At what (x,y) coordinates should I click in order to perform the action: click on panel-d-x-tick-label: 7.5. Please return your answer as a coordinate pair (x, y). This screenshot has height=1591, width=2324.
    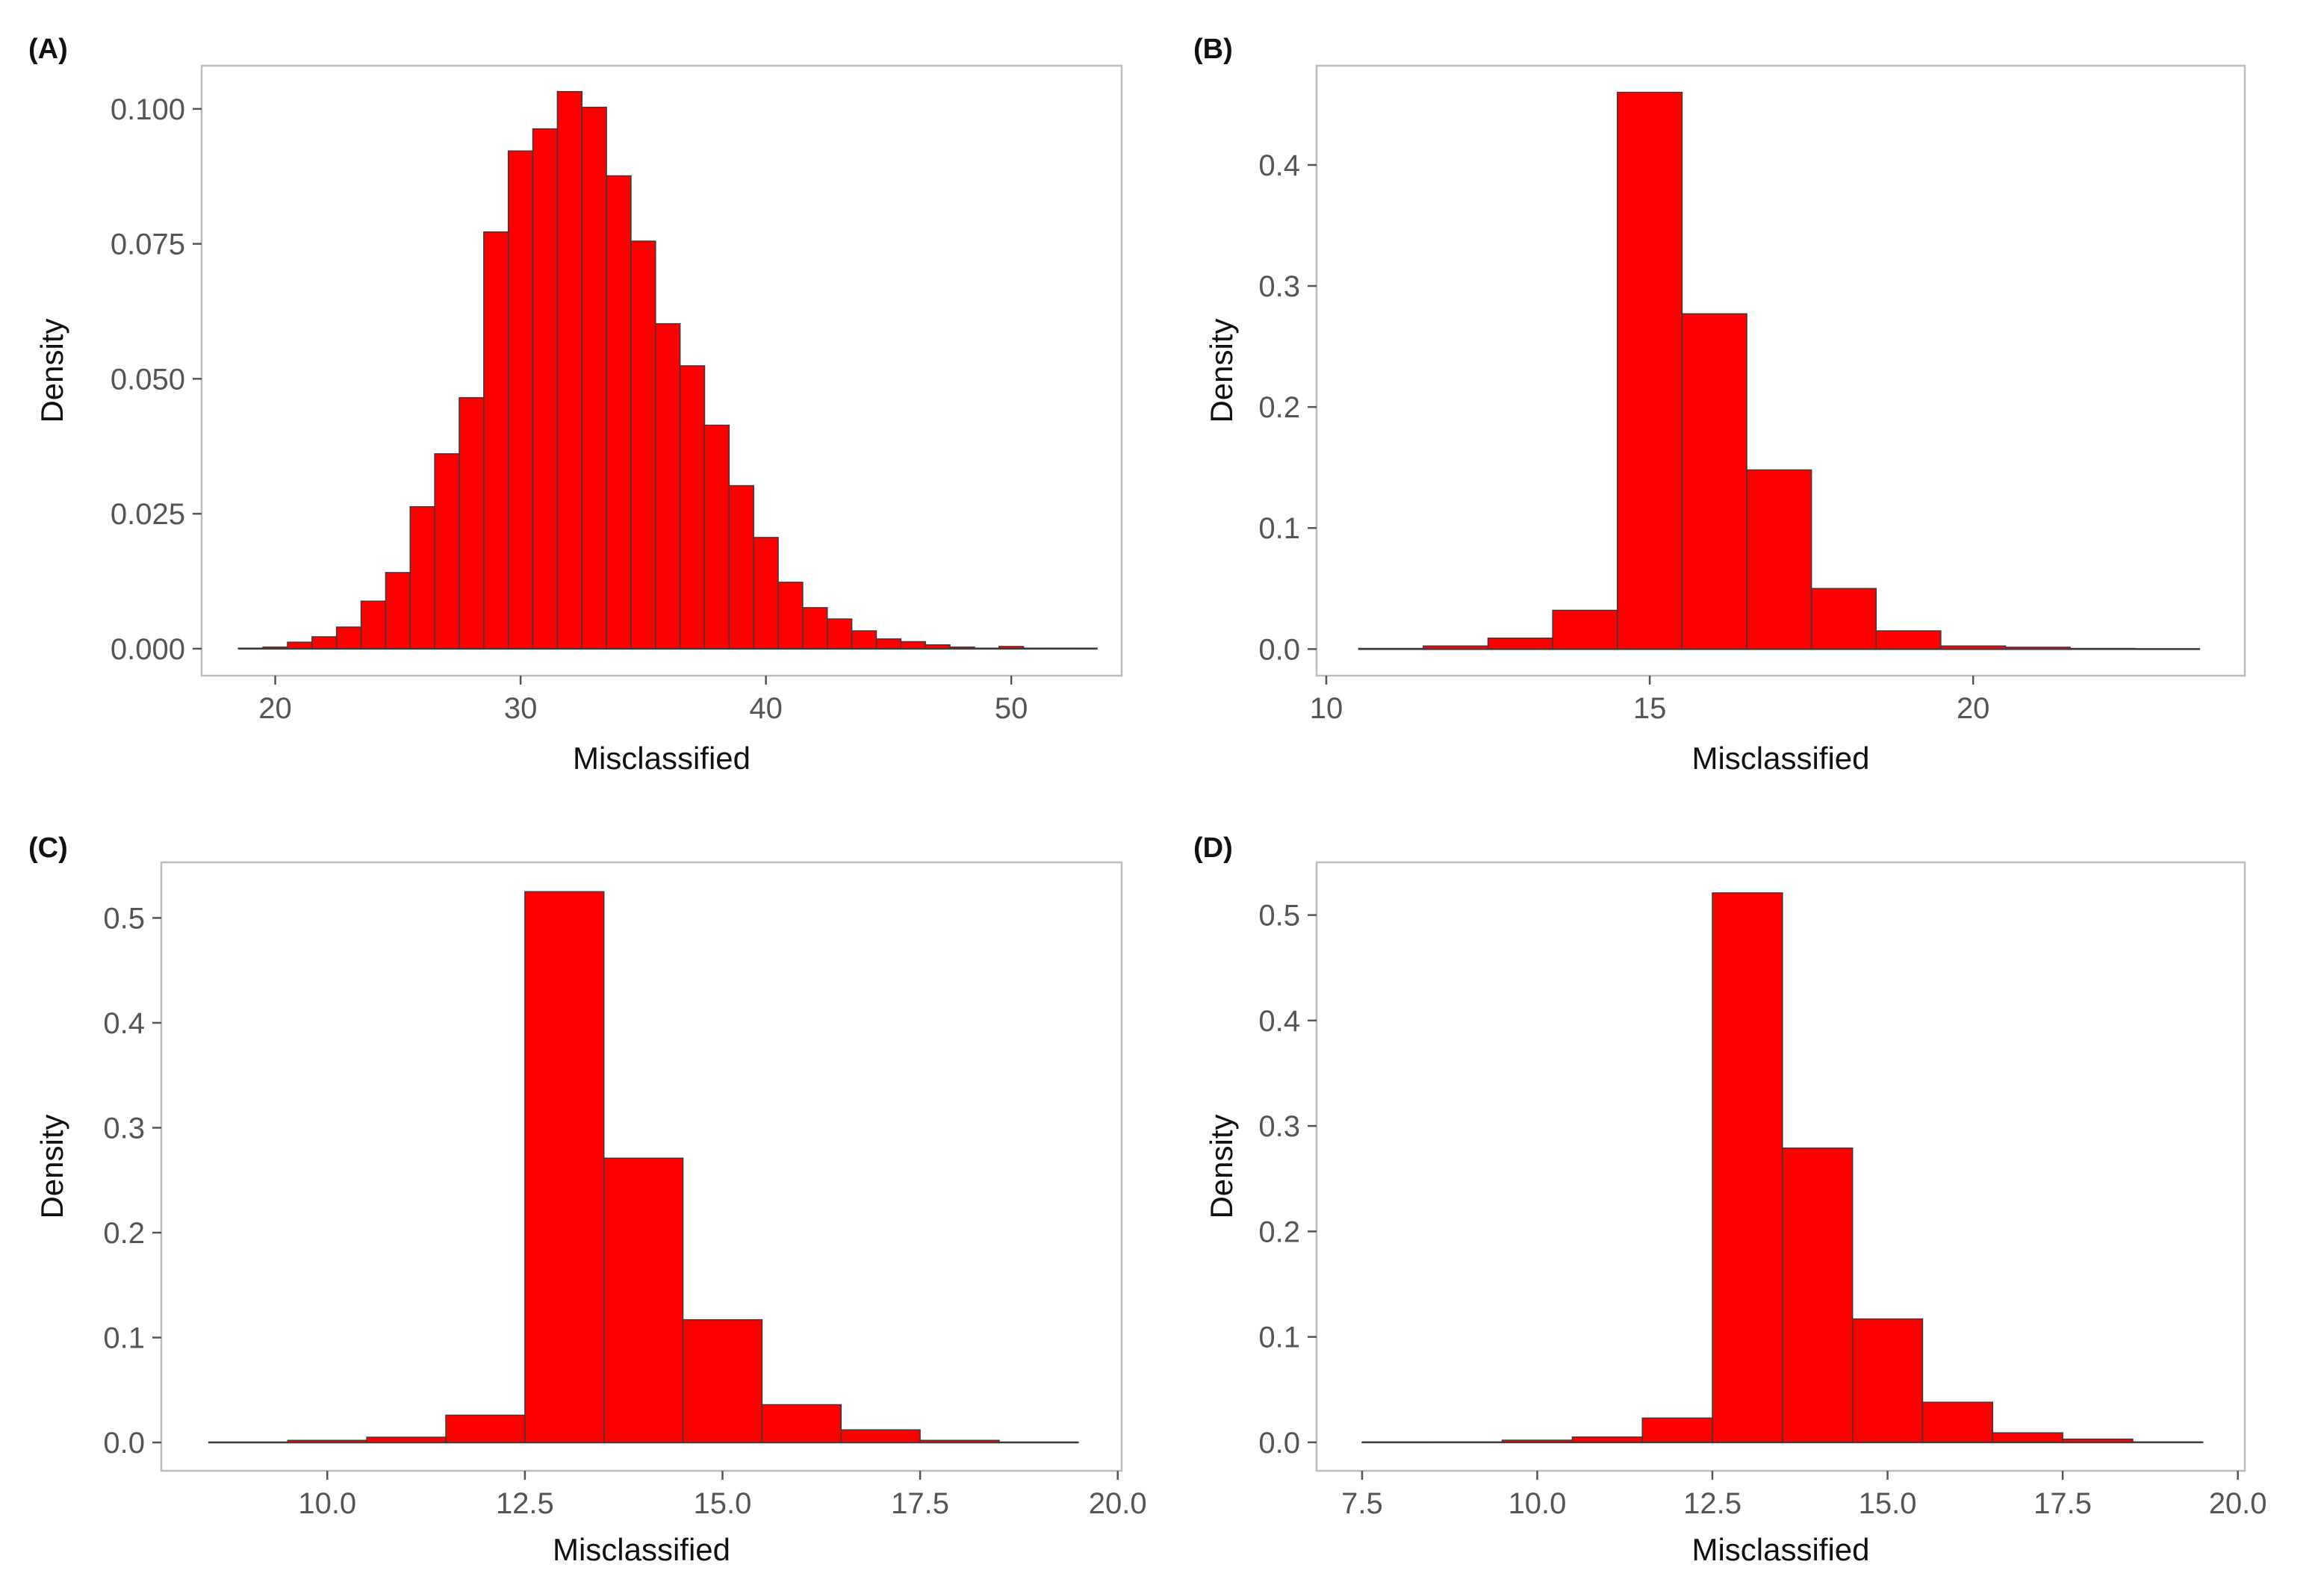
    Looking at the image, I should click on (1362, 1503).